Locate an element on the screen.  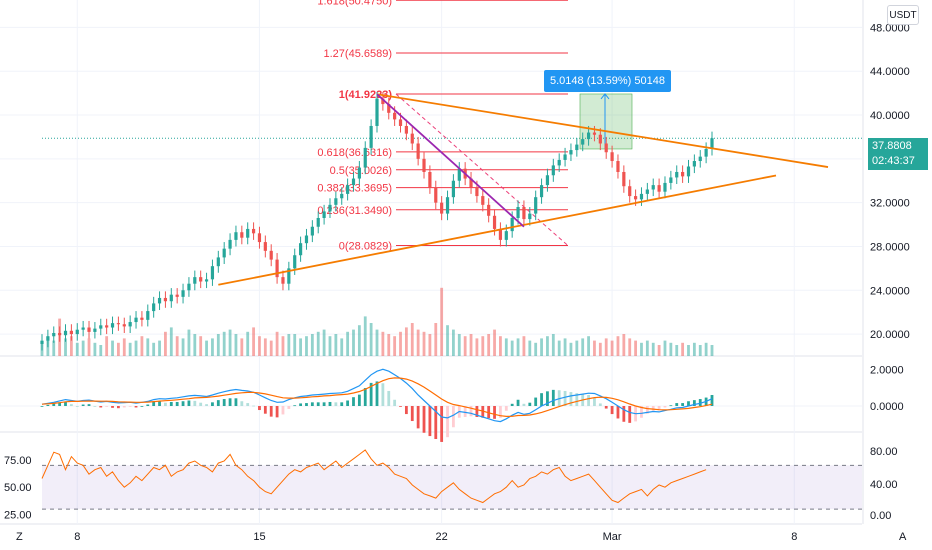
fib-level-label: 1(41.9223) is located at coordinates (366, 95).